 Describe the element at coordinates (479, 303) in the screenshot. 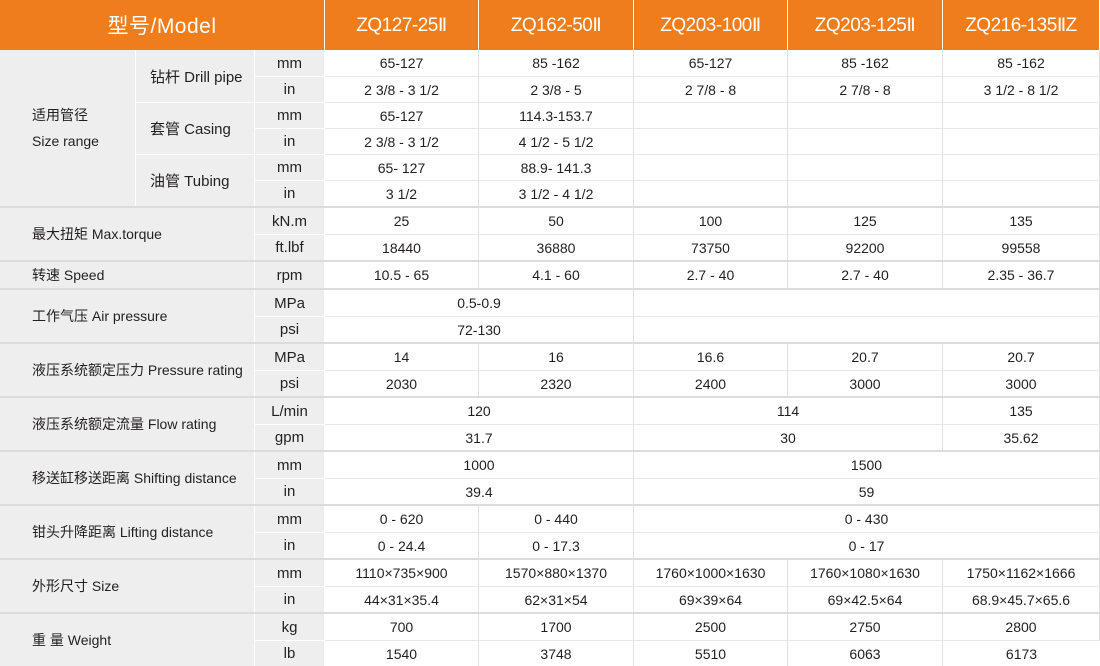

I see `value-cell: 0.5-0.9` at that location.